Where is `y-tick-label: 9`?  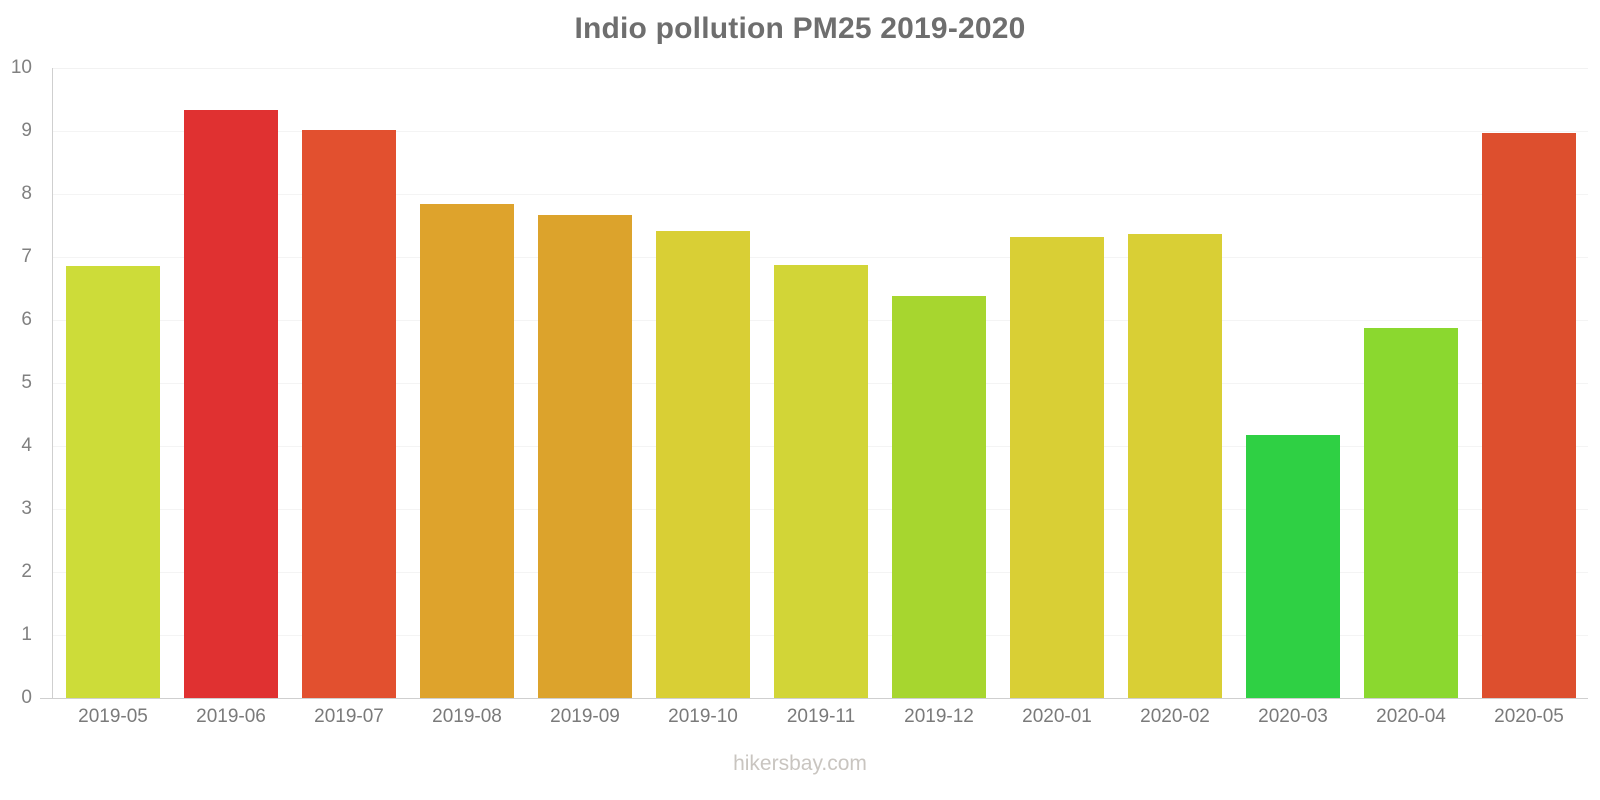 y-tick-label: 9 is located at coordinates (26, 130).